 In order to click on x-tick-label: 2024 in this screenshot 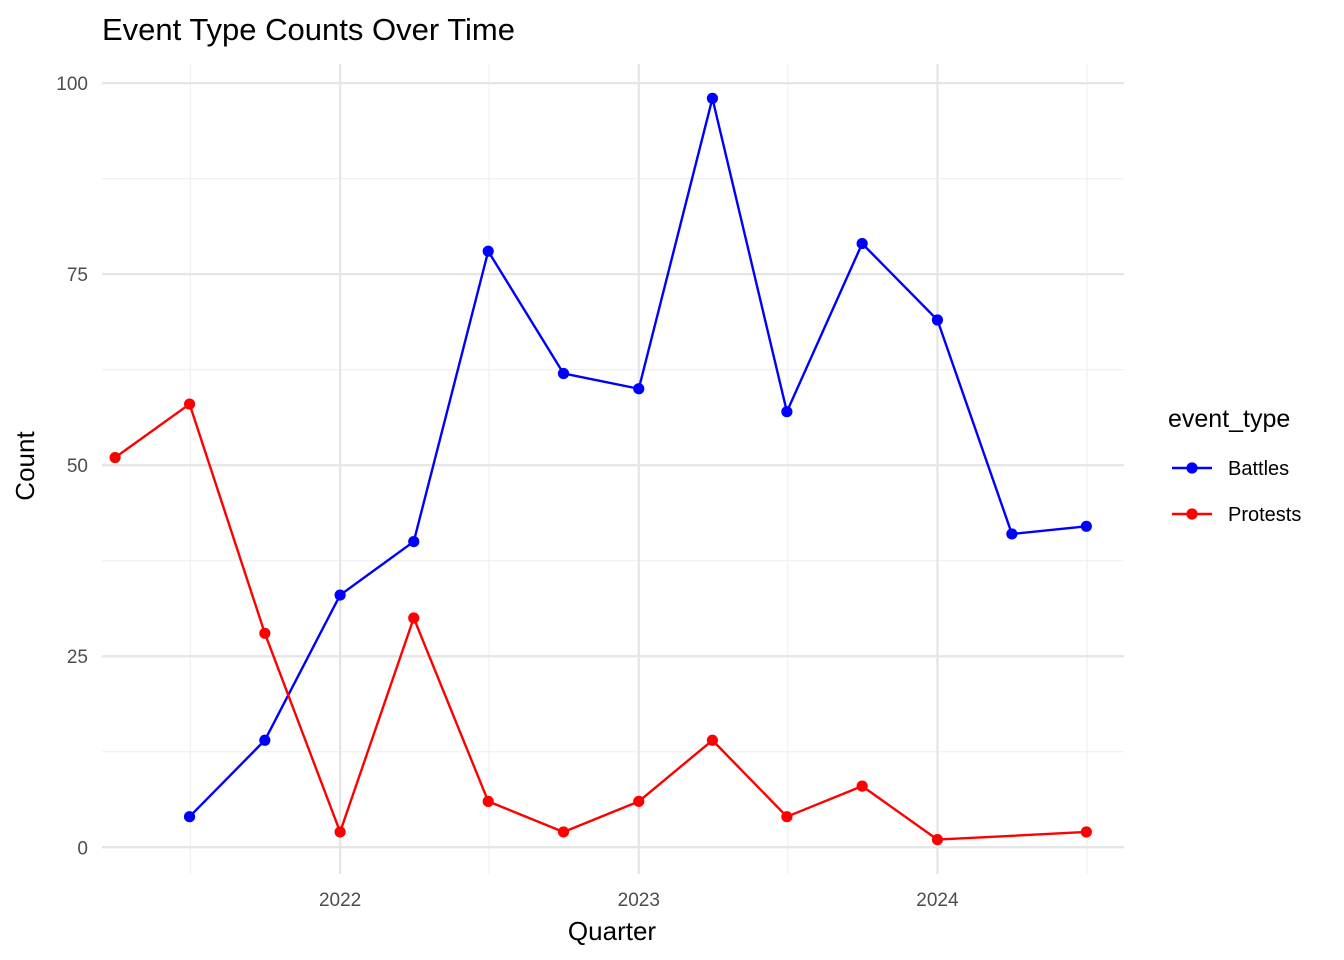, I will do `click(937, 900)`.